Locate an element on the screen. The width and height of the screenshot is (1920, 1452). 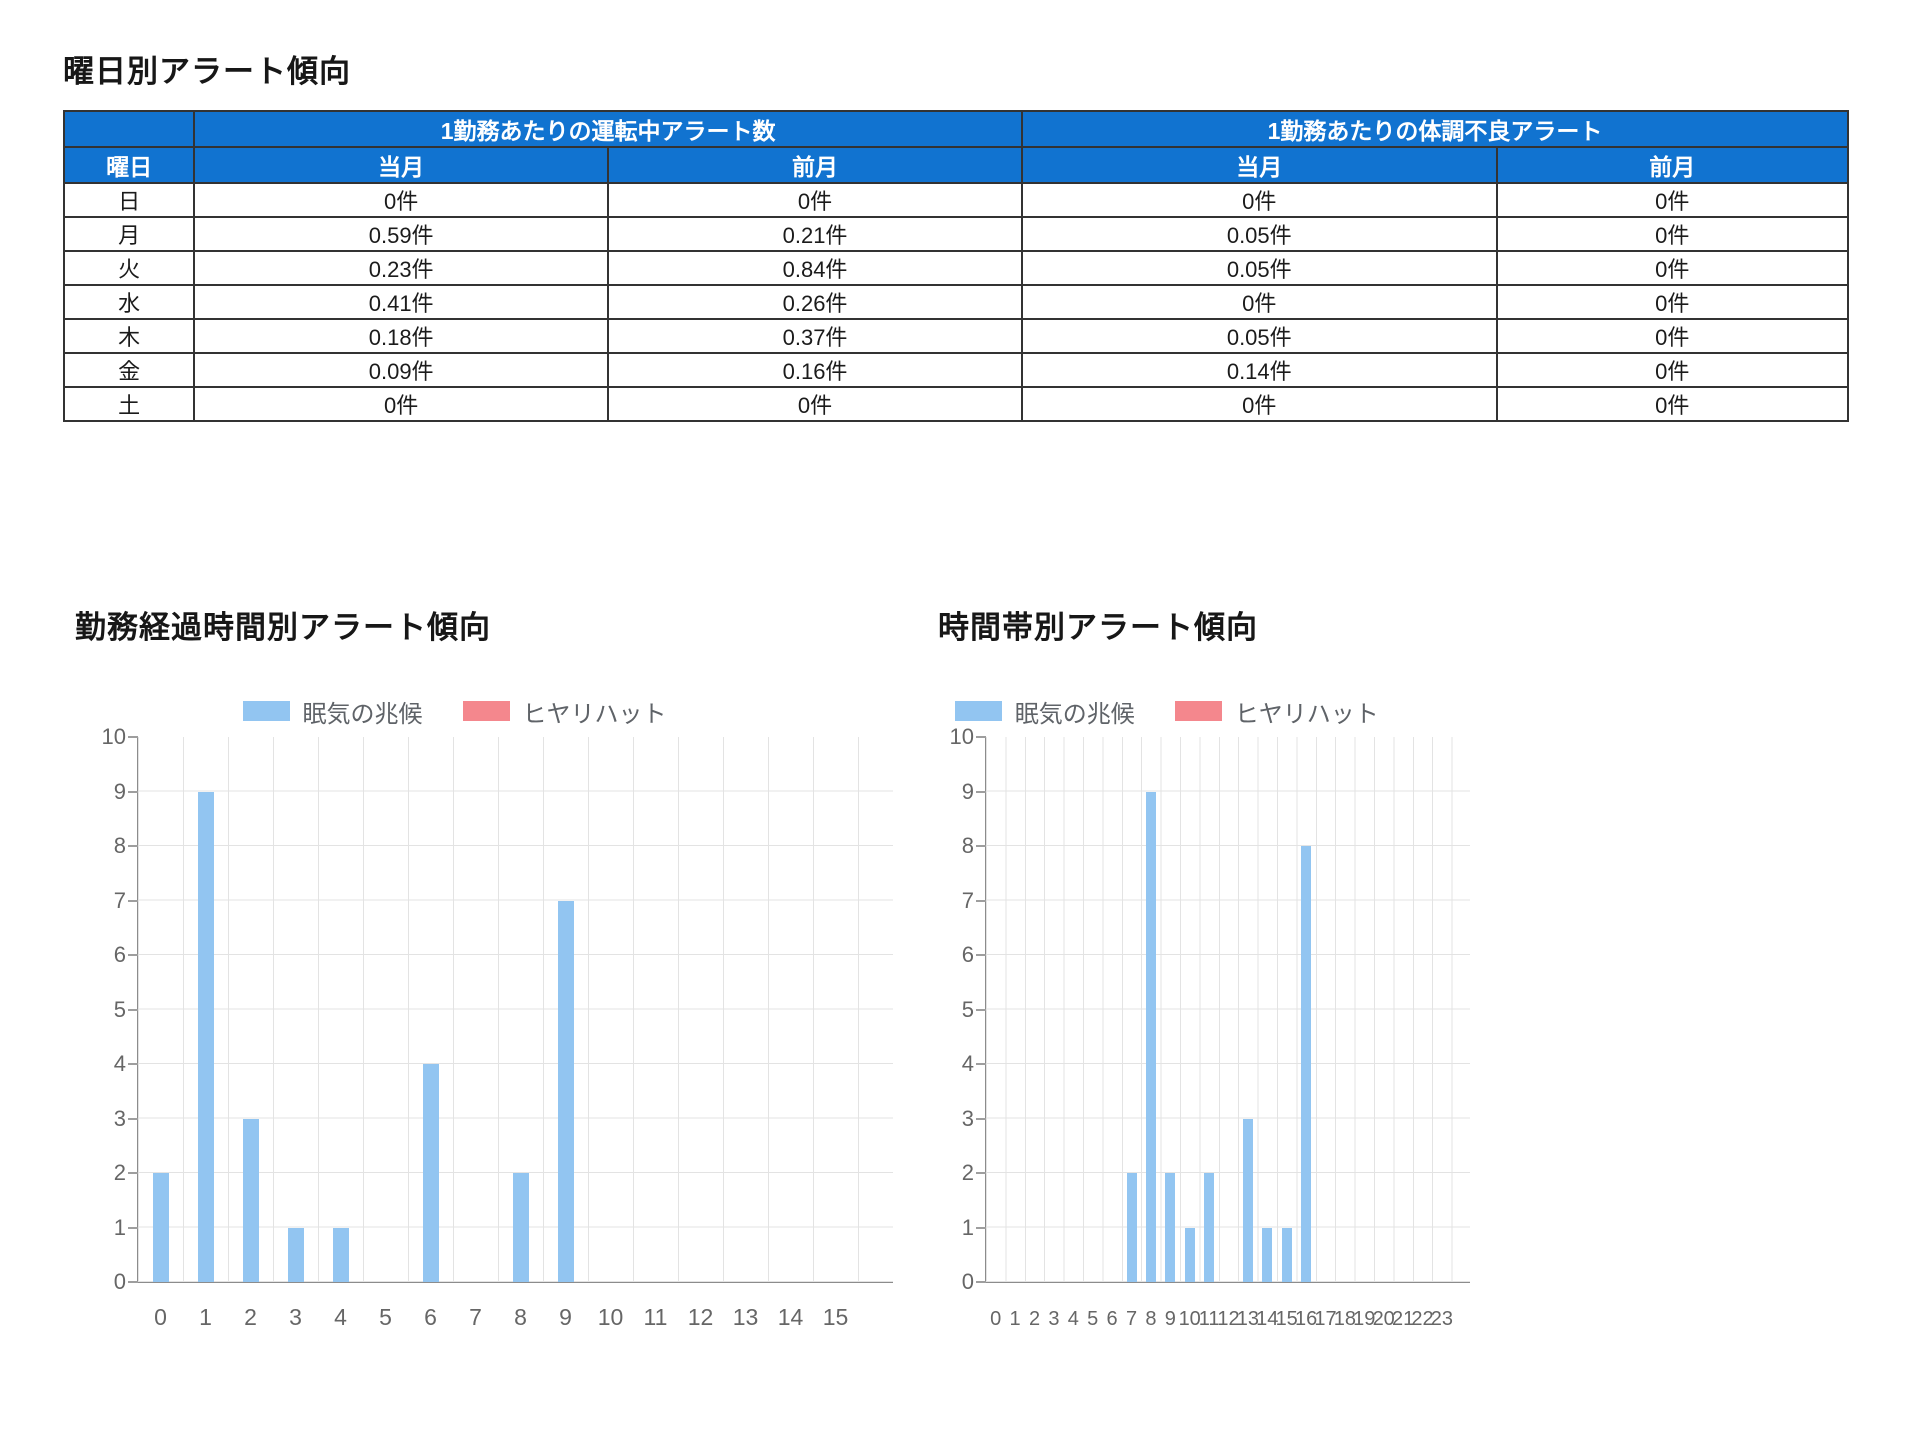
y-axis-label: 7 is located at coordinates (967, 900).